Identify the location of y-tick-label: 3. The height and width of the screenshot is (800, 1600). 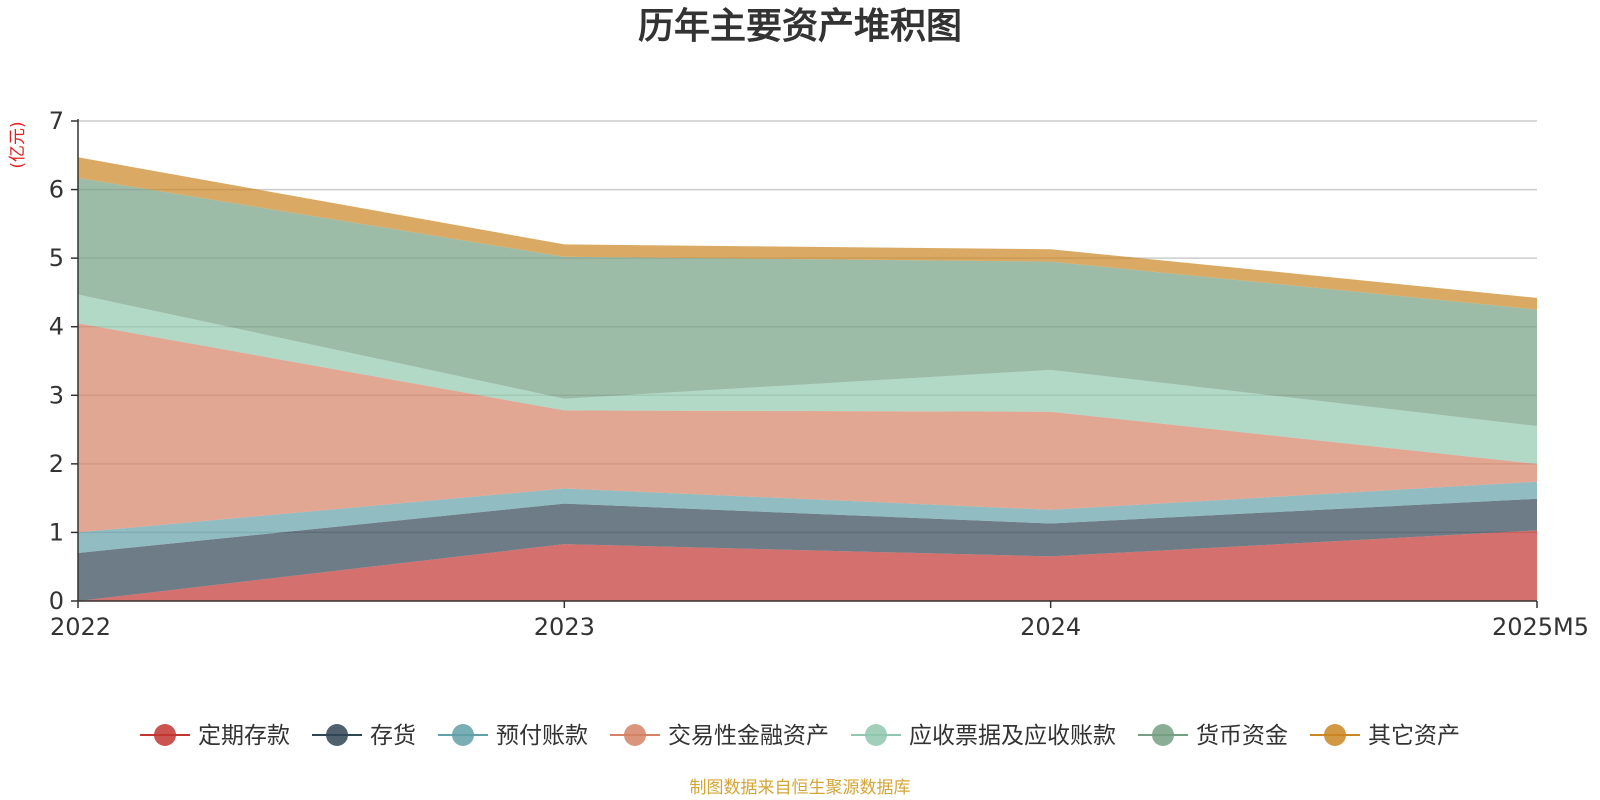
(56, 395).